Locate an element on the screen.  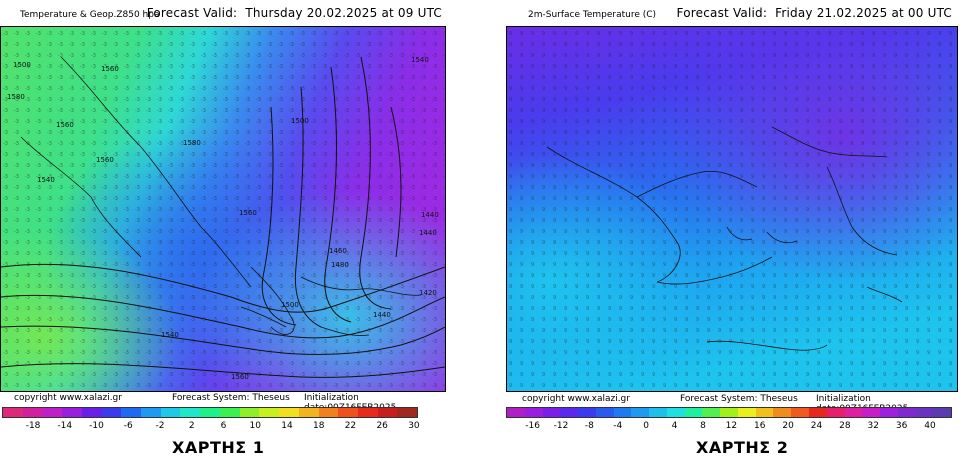
scale-tick-label: 0 is located at coordinates (646, 426).